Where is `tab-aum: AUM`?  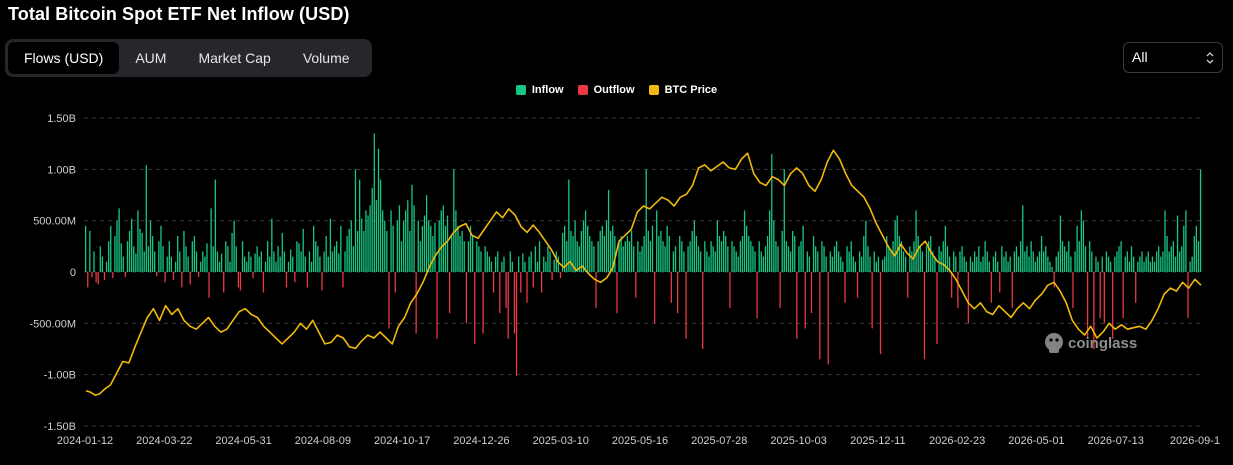 tab-aum: AUM is located at coordinates (151, 58).